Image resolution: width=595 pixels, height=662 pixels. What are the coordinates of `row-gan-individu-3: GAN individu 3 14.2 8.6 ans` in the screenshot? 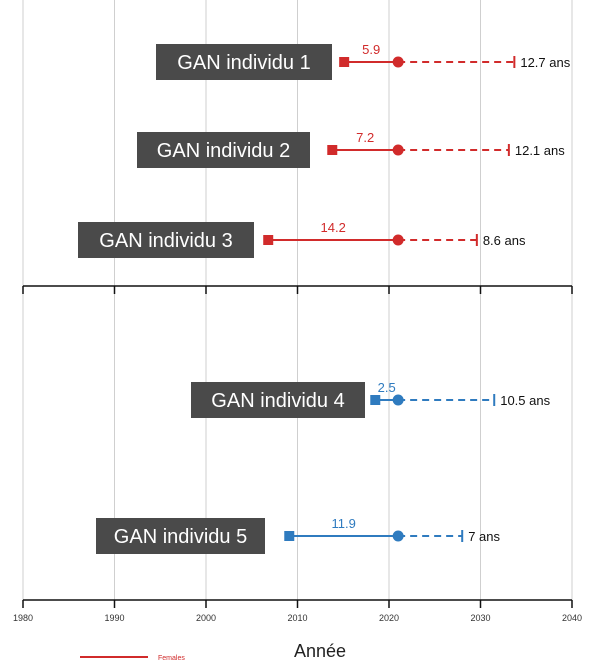 It's located at (302, 239).